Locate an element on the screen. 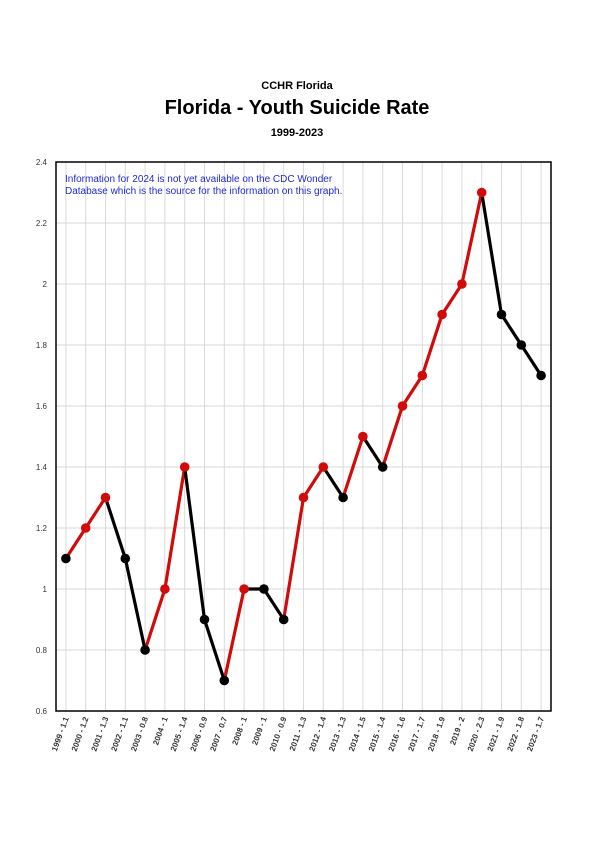 This screenshot has width=594, height=841. x-tick-label: 2003 - 0.8 is located at coordinates (139, 733).